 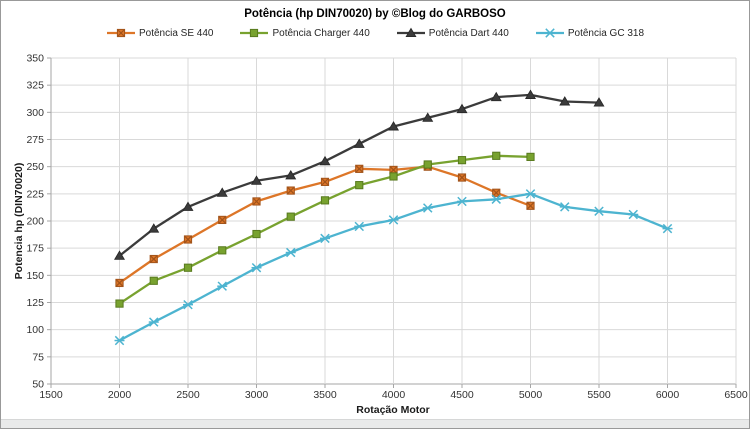 What do you see at coordinates (35, 140) in the screenshot?
I see `y-tick-label: 275` at bounding box center [35, 140].